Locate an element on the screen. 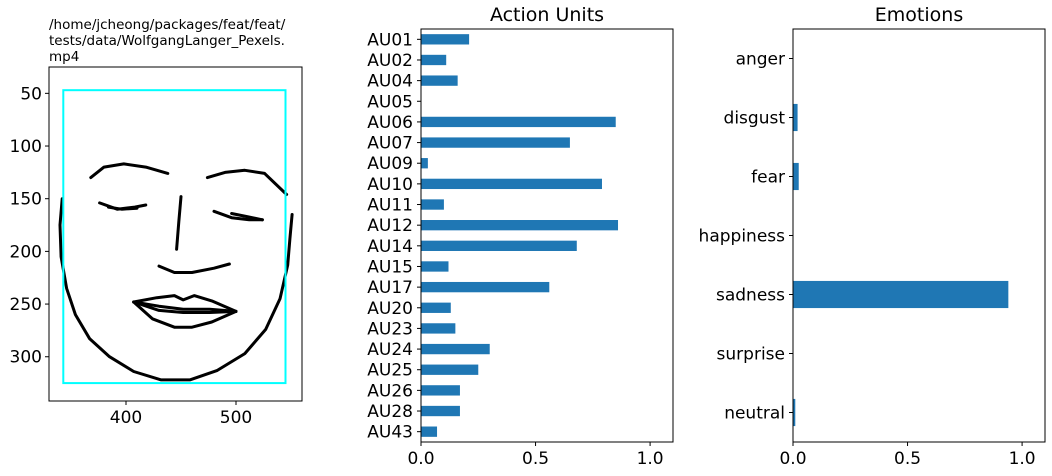 The width and height of the screenshot is (1052, 476). au-bar-au12 is located at coordinates (520, 225).